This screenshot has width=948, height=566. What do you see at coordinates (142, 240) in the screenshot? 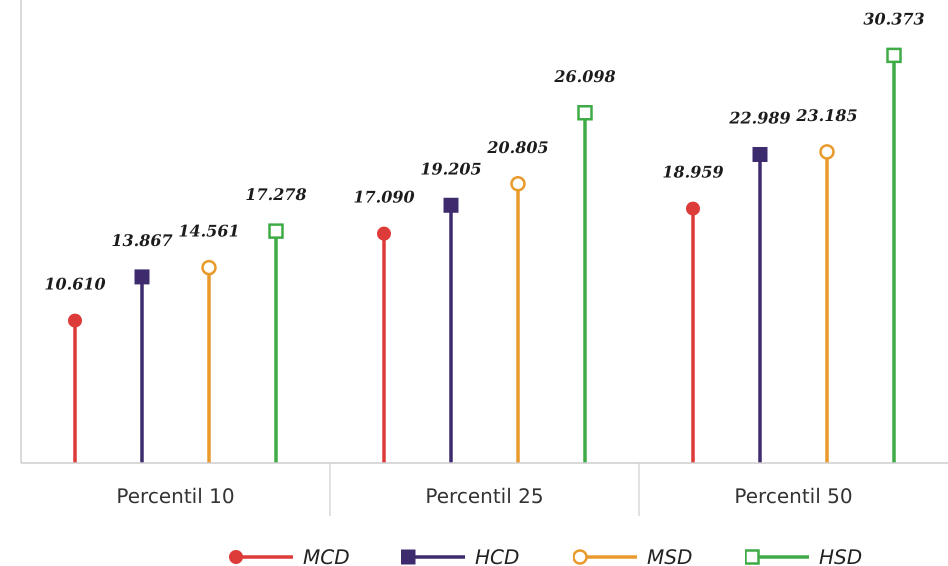
I see `data-label: 13.867` at bounding box center [142, 240].